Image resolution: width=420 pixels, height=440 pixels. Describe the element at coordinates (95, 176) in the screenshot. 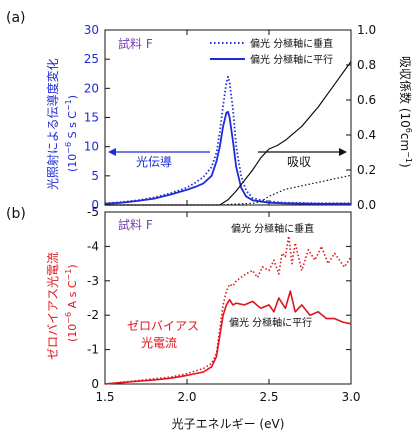

I see `ytick-label-left-a: 5` at that location.